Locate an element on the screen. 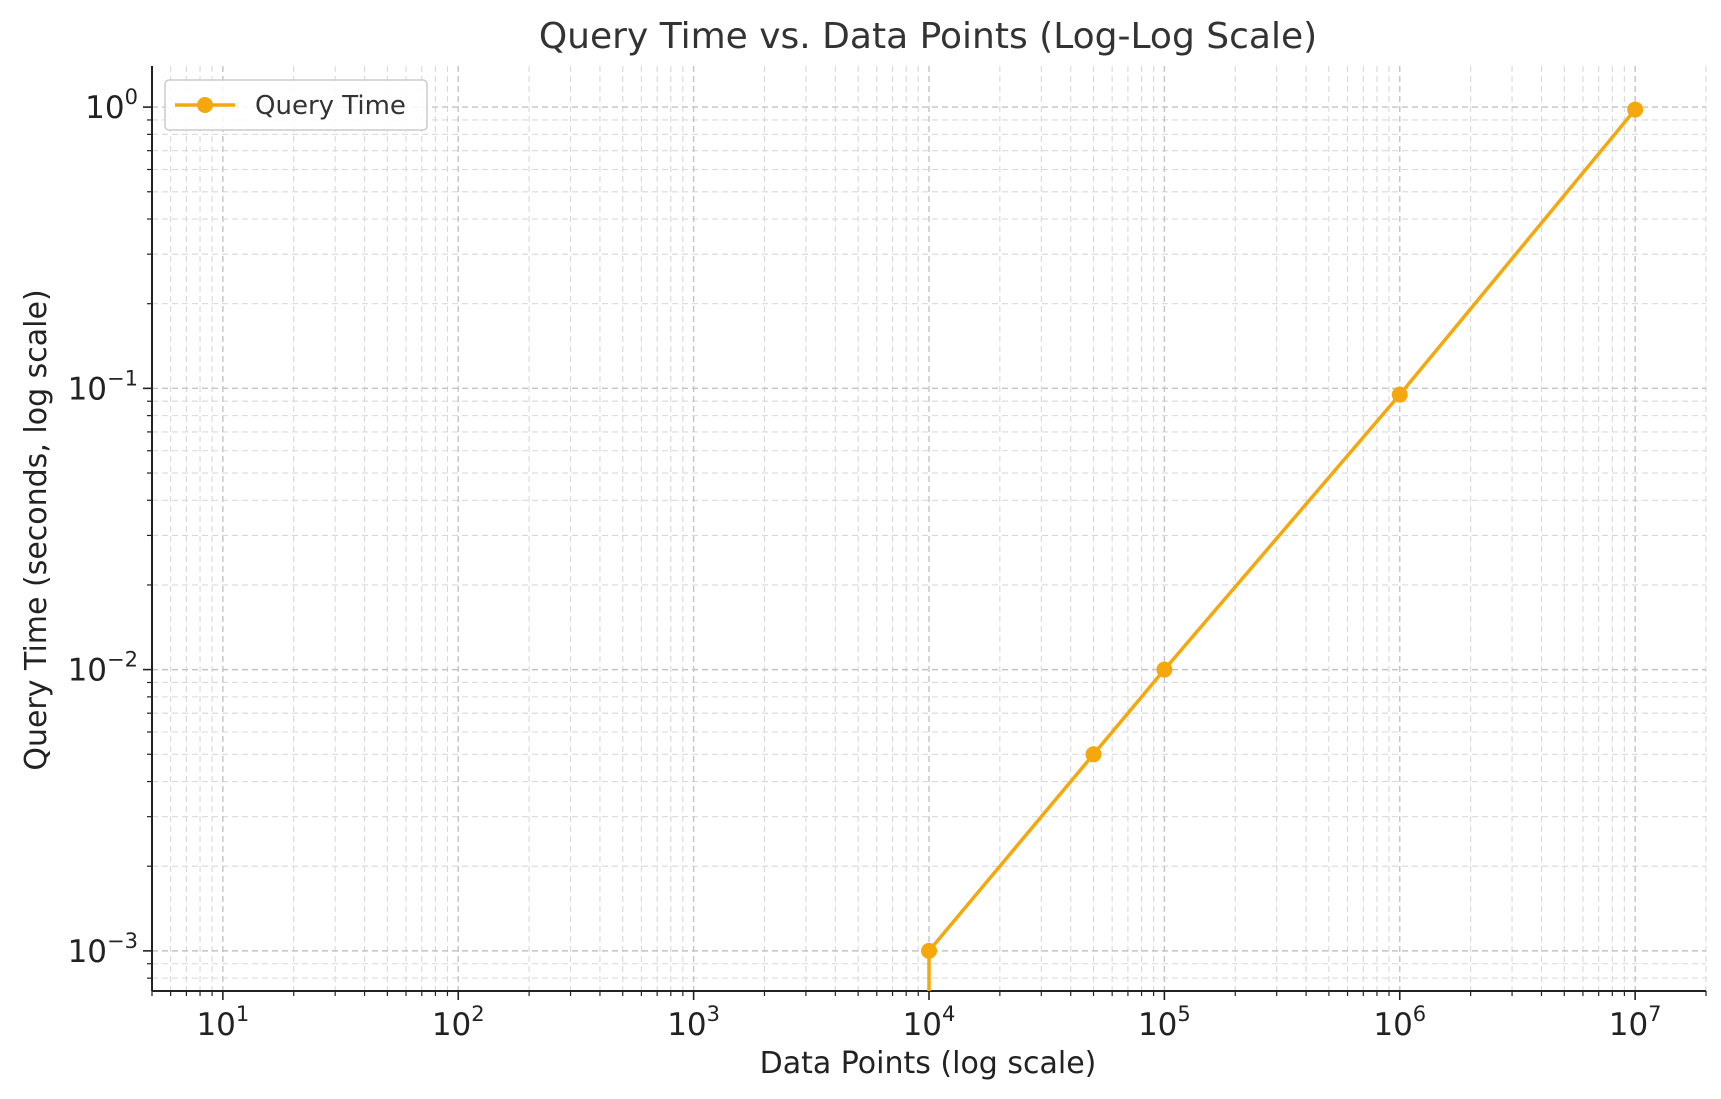 This screenshot has height=1099, width=1721. legend-label: Query Time is located at coordinates (330, 106).